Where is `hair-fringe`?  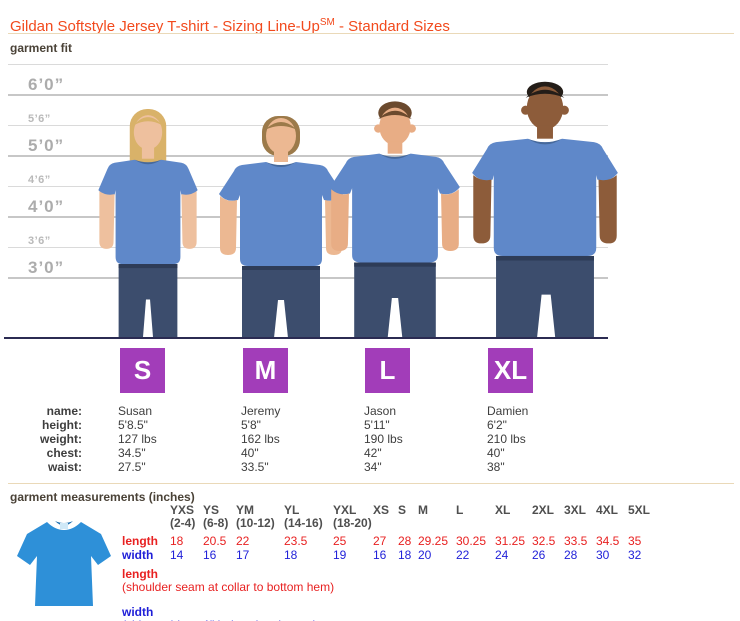 hair-fringe is located at coordinates (148, 121).